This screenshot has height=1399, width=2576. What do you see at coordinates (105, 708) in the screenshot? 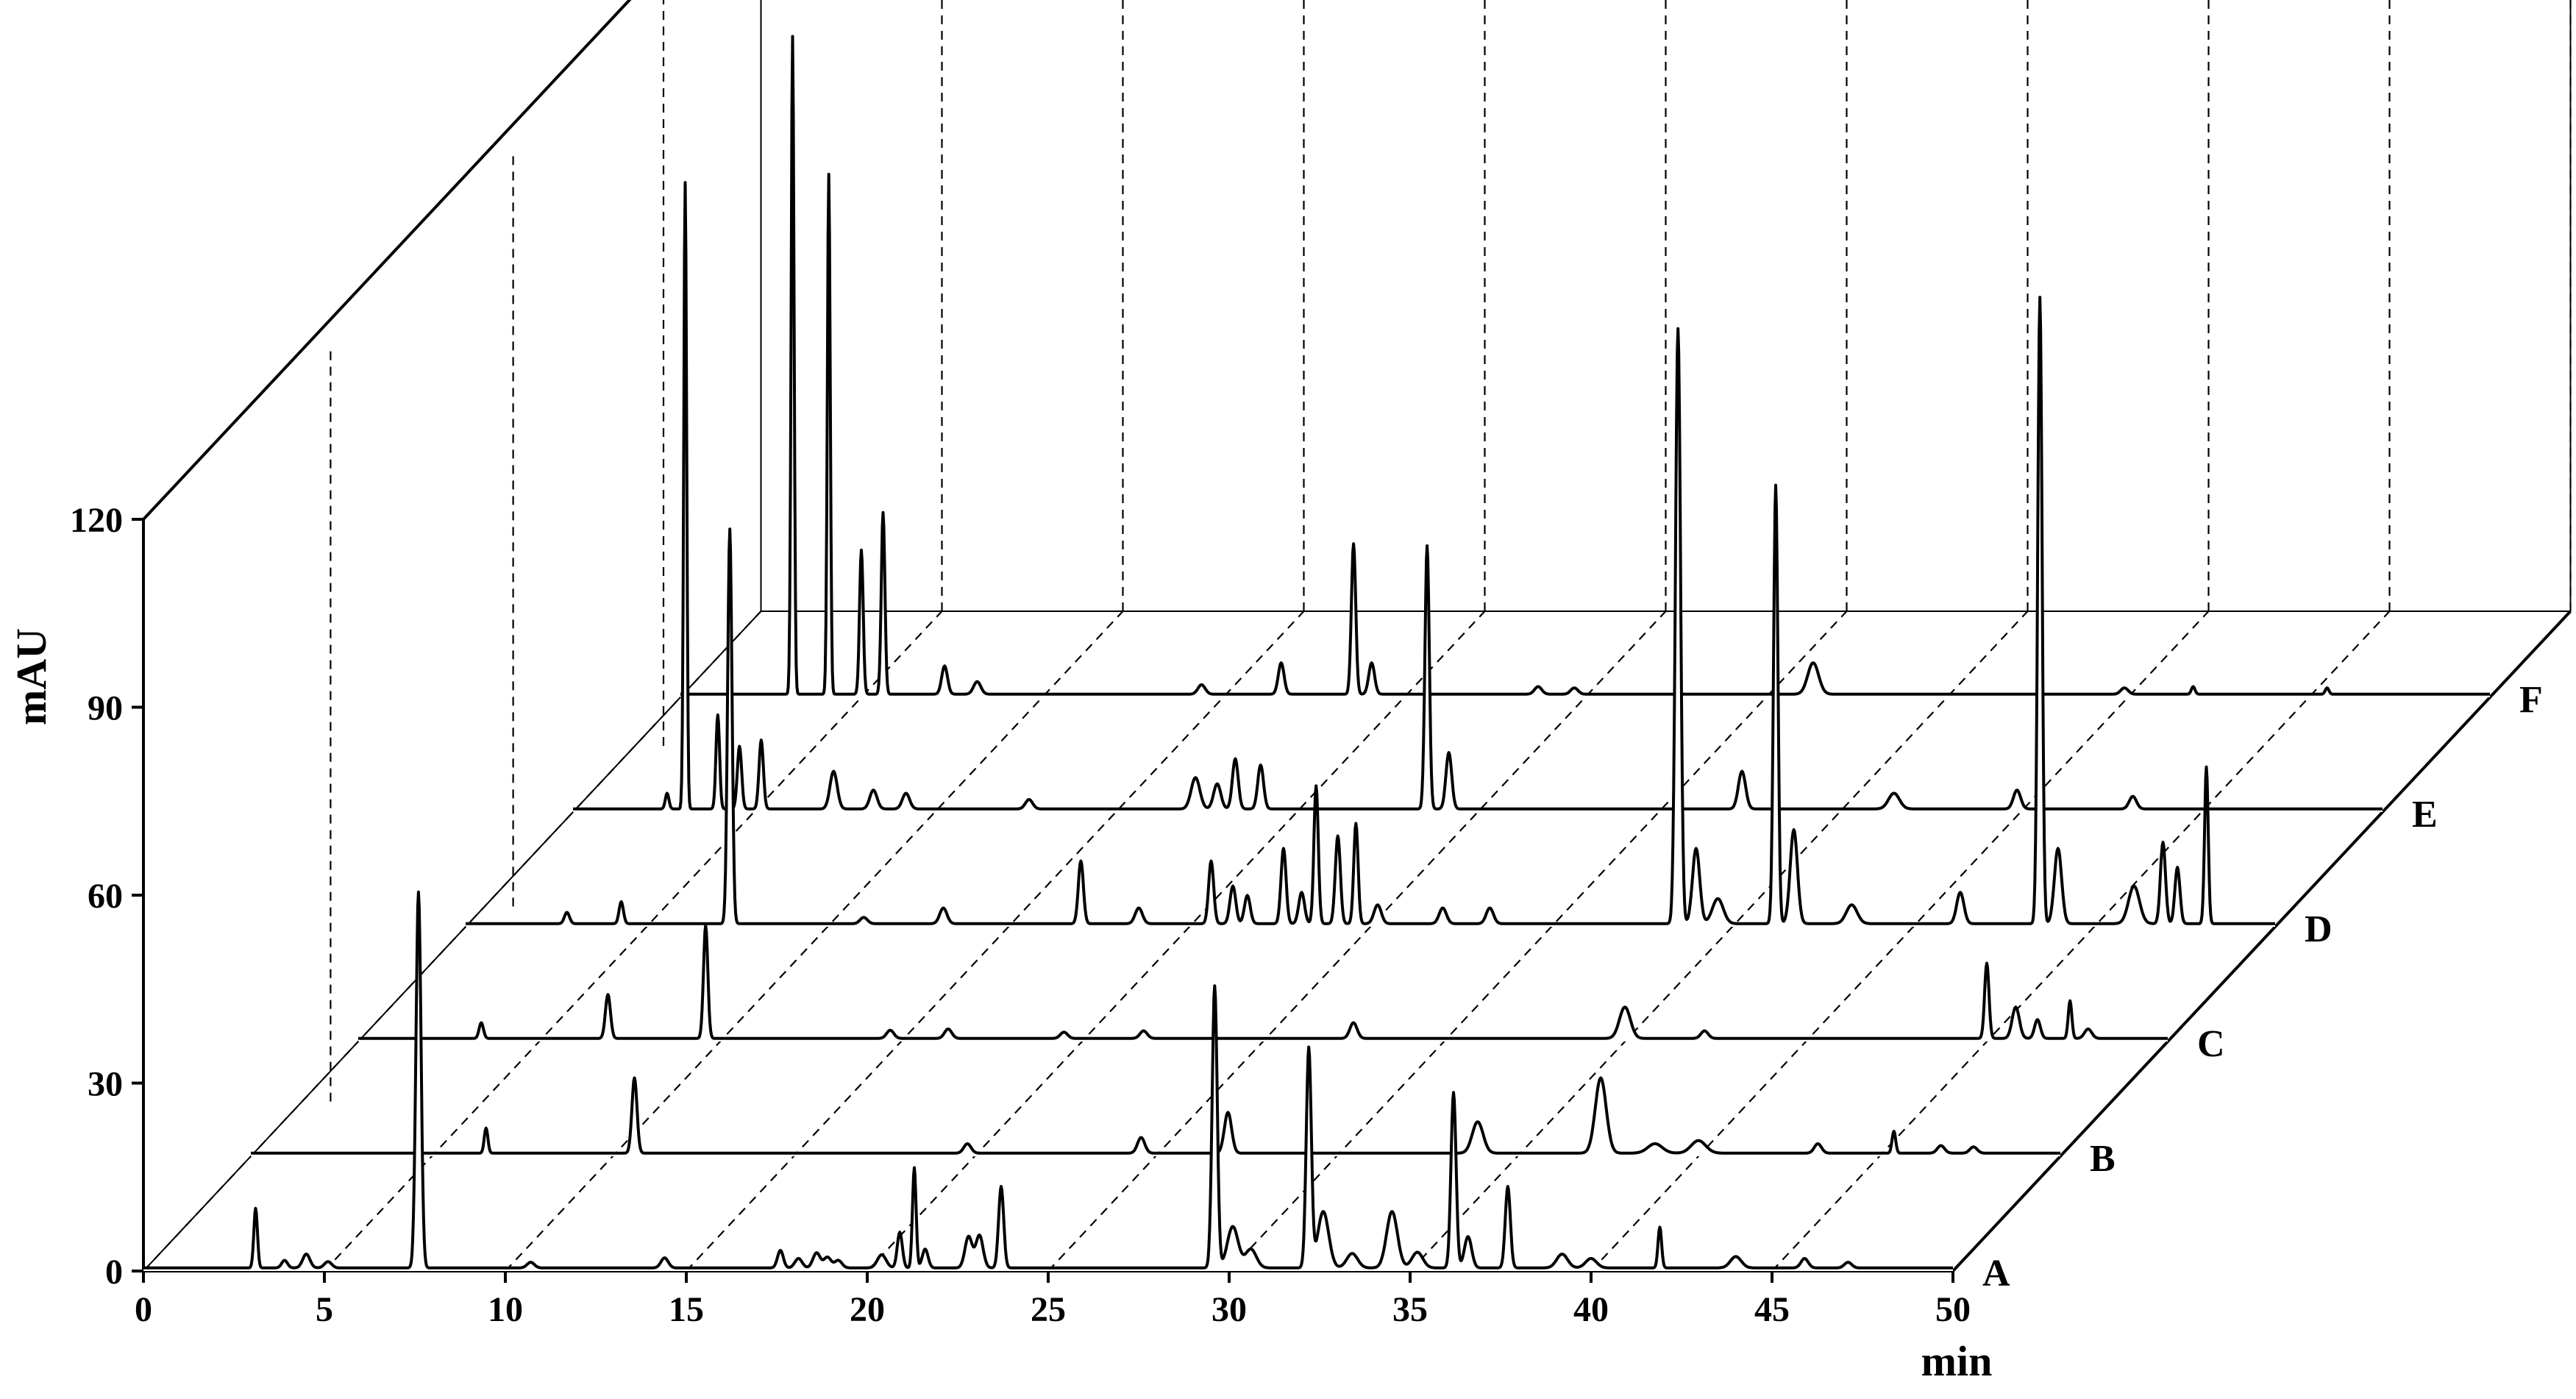
I see `y-tick-label: 90` at bounding box center [105, 708].